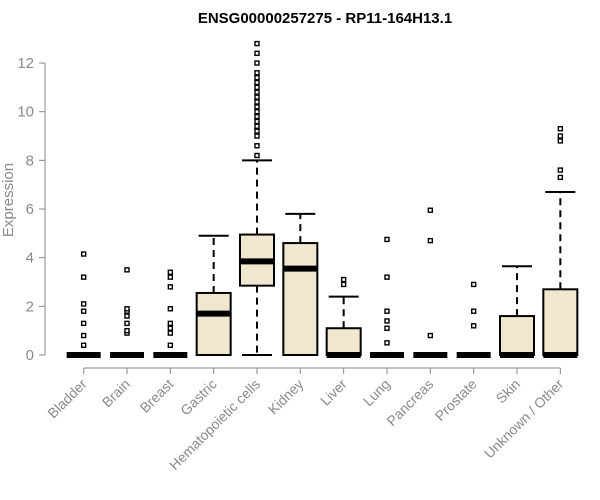 This screenshot has height=500, width=600. I want to click on x-tick-label: Gastric, so click(198, 397).